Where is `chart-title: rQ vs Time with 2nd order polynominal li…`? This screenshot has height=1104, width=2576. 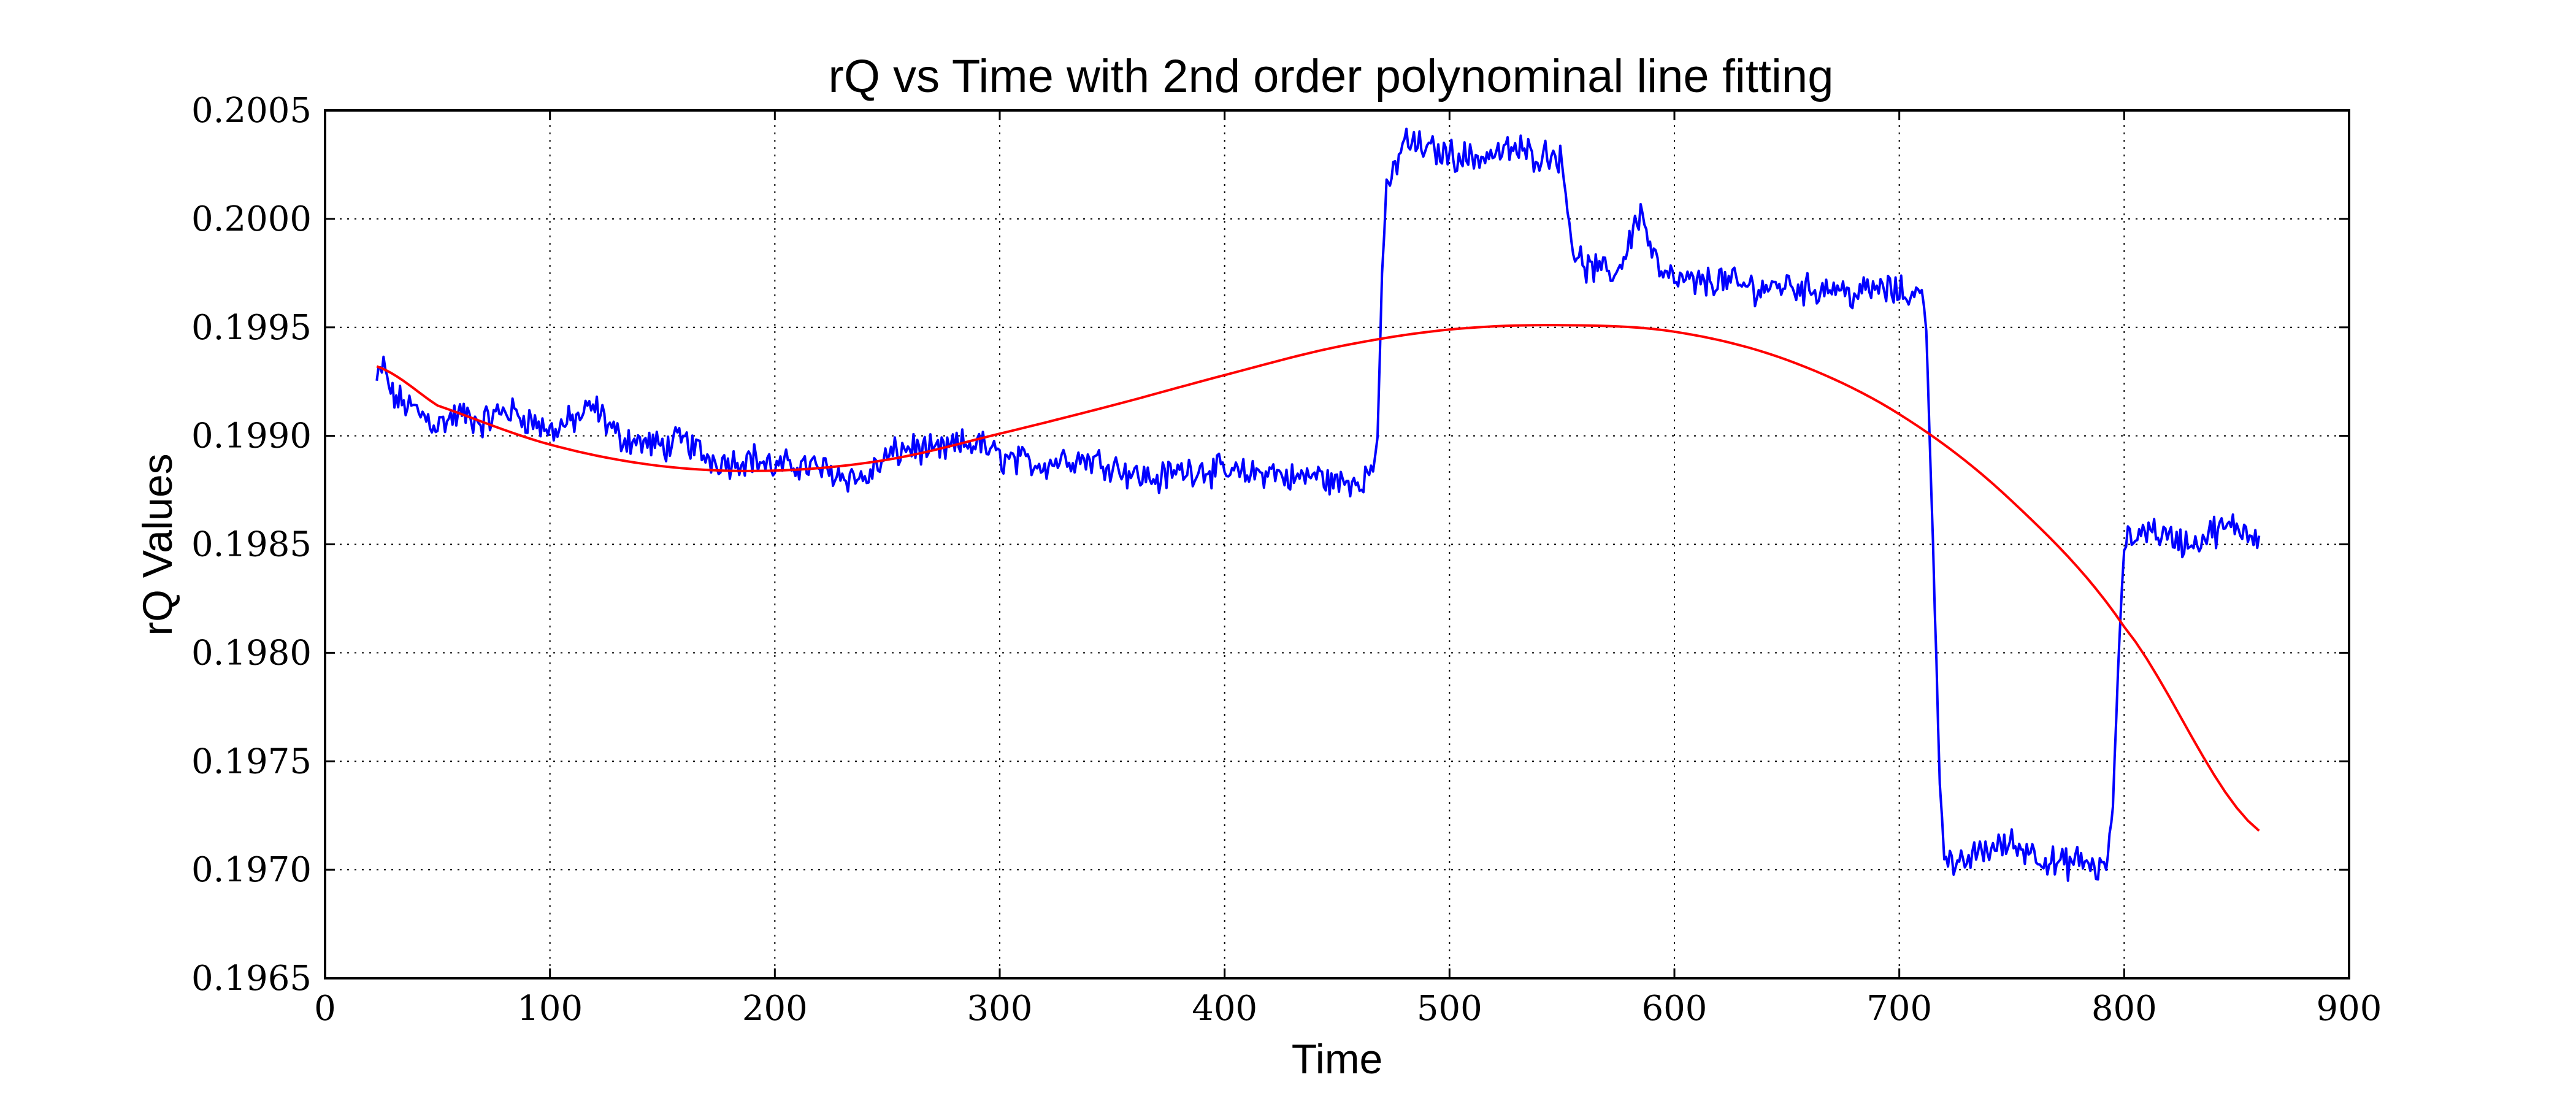 chart-title: rQ vs Time with 2nd order polynominal li… is located at coordinates (1331, 76).